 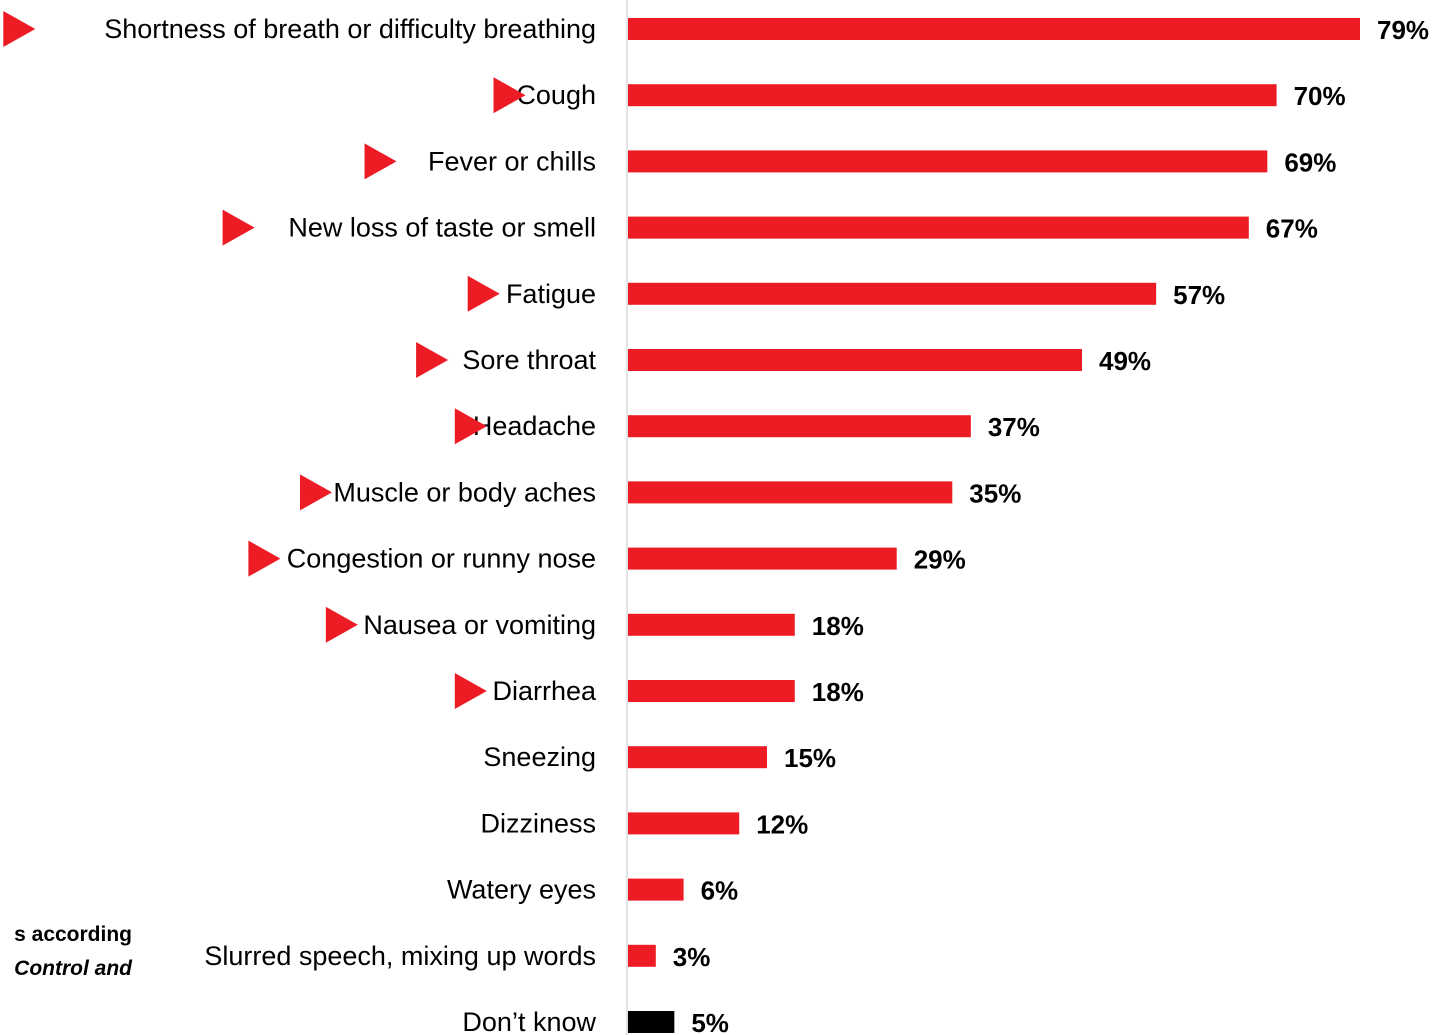 What do you see at coordinates (1292, 229) in the screenshot?
I see `value-label: 67%` at bounding box center [1292, 229].